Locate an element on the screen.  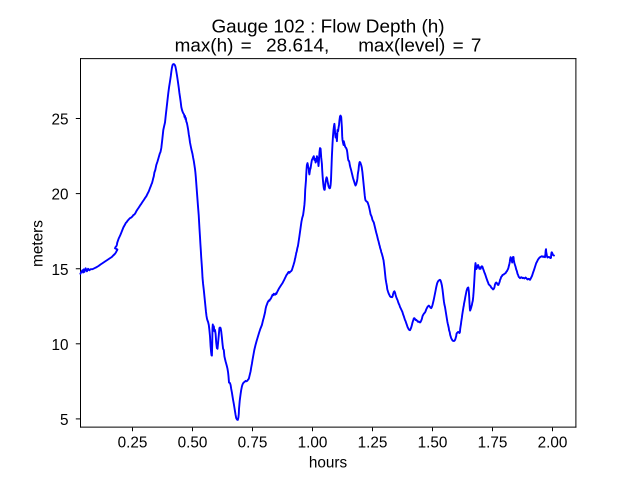
svg-text: 2.00 is located at coordinates (553, 443).